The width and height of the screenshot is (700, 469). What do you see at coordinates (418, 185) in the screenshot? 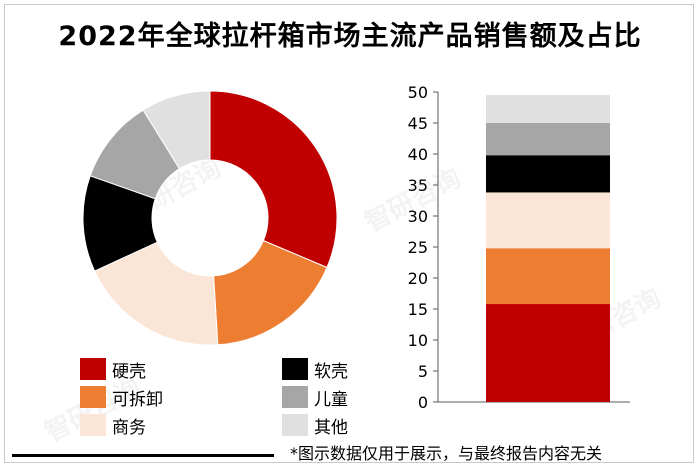
I see `y-tick-label: 35` at bounding box center [418, 185].